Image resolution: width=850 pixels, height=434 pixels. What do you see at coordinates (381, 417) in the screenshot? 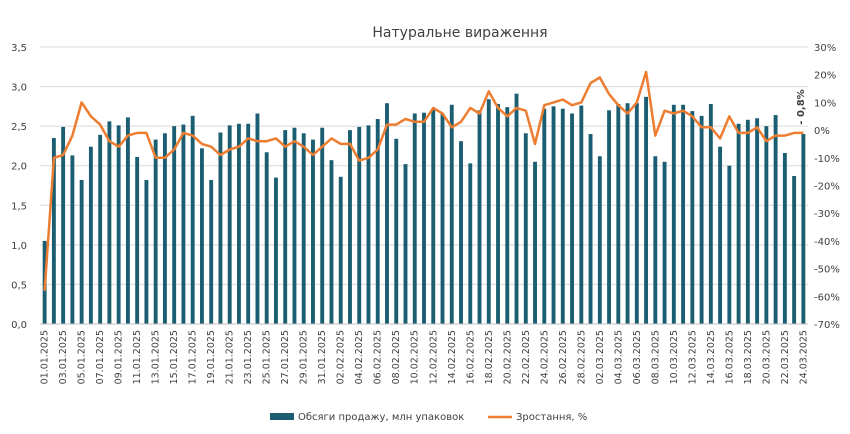
I see `legend-bar-label: Обсяги продажу, млн упаковок` at bounding box center [381, 417].